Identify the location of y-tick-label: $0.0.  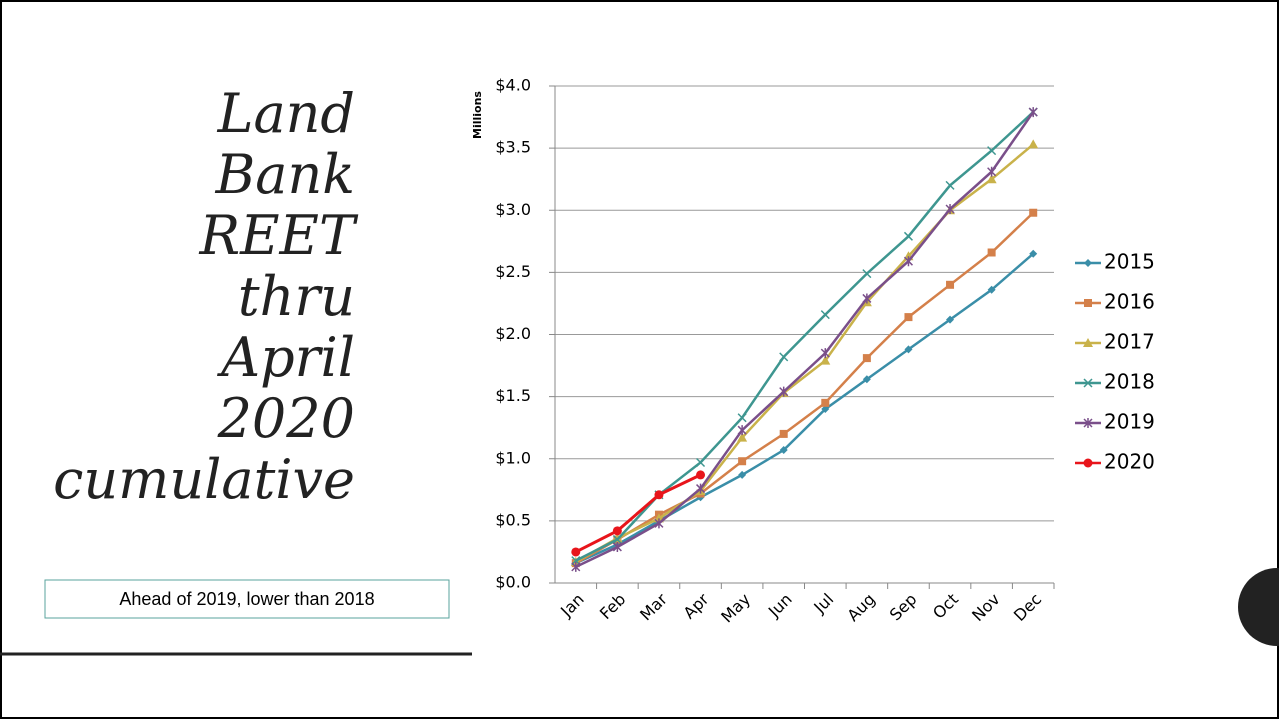
(513, 582).